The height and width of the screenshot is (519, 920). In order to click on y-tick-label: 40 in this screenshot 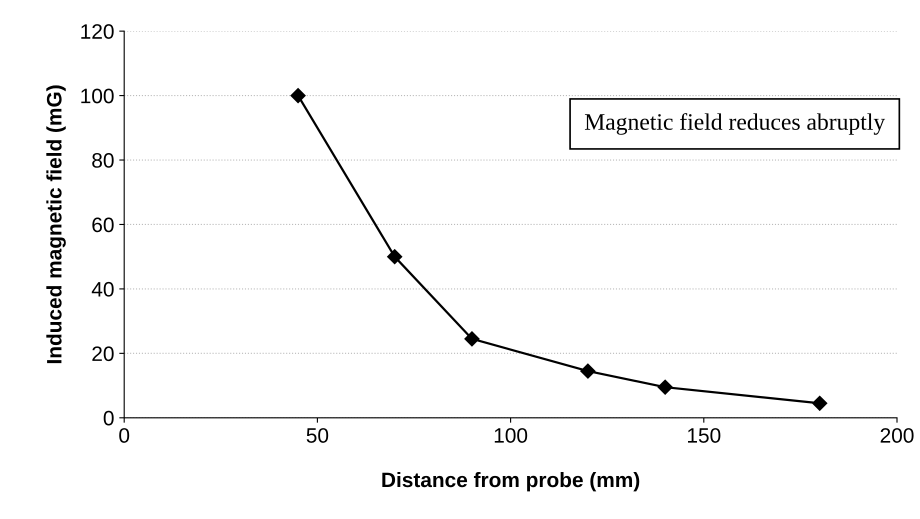, I will do `click(103, 289)`.